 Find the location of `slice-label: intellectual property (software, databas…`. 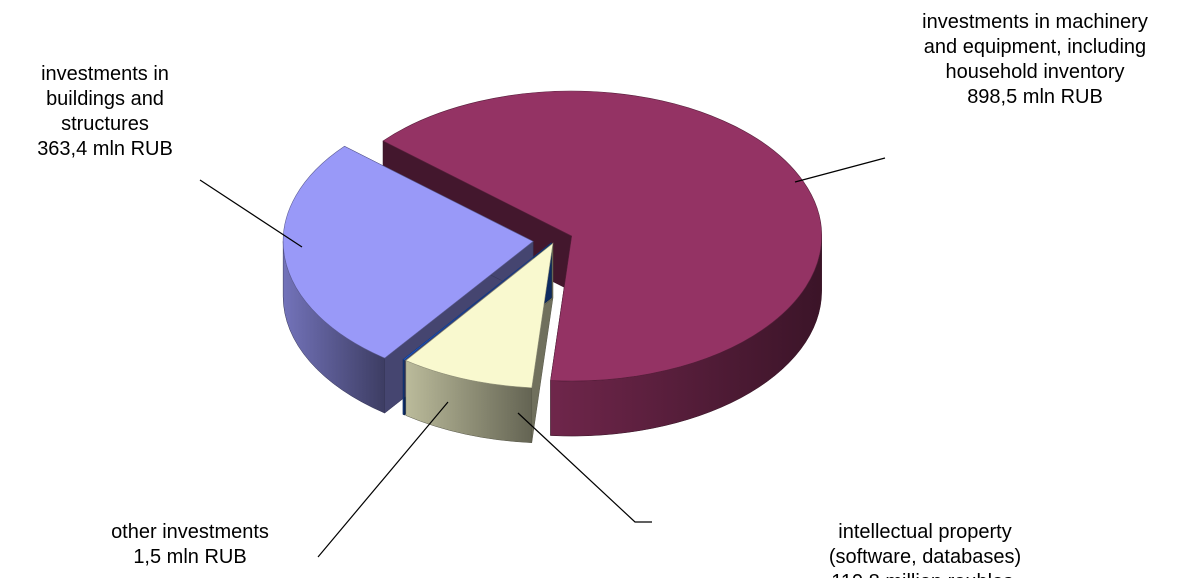

slice-label: intellectual property (software, databas… is located at coordinates (925, 549).